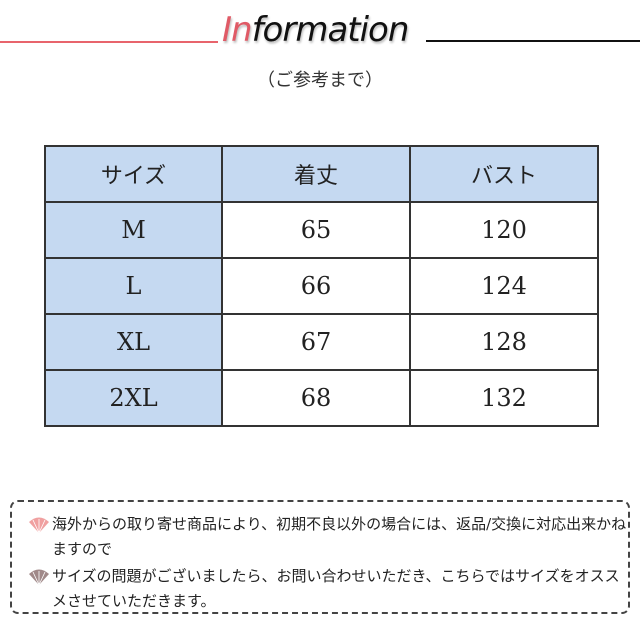 The height and width of the screenshot is (640, 640). Describe the element at coordinates (316, 342) in the screenshot. I see `cell-length: 67` at that location.